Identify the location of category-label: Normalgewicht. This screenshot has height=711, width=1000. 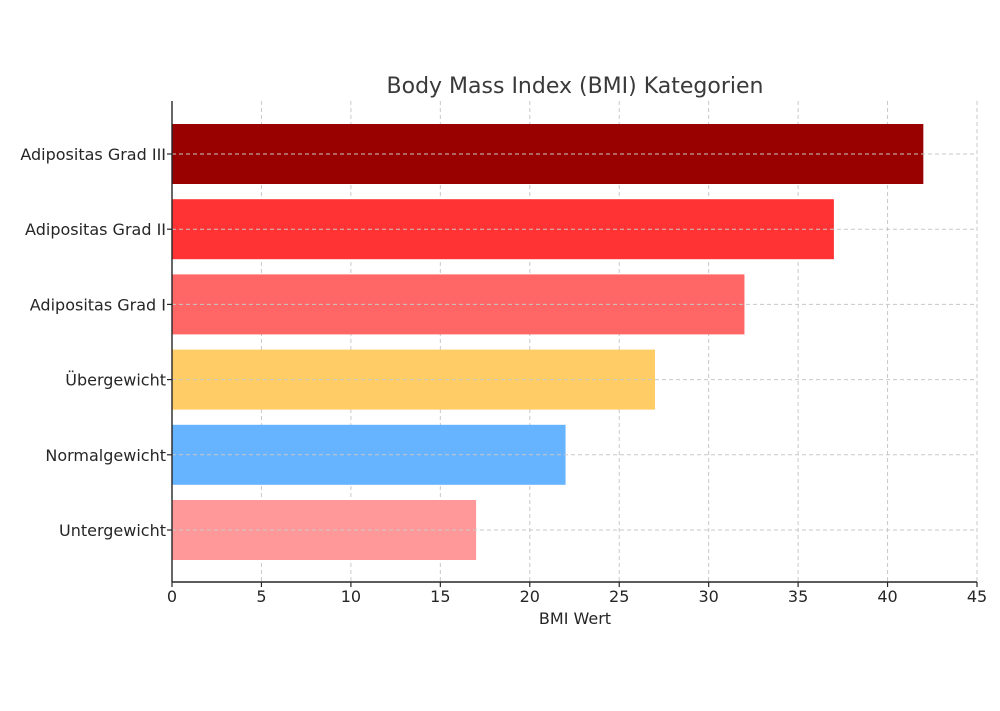
(105, 455).